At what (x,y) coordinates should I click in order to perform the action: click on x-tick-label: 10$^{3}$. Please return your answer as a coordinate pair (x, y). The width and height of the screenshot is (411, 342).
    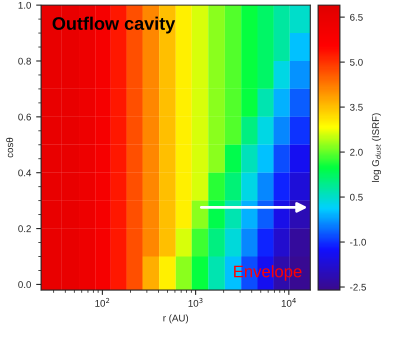
    Looking at the image, I should click on (195, 302).